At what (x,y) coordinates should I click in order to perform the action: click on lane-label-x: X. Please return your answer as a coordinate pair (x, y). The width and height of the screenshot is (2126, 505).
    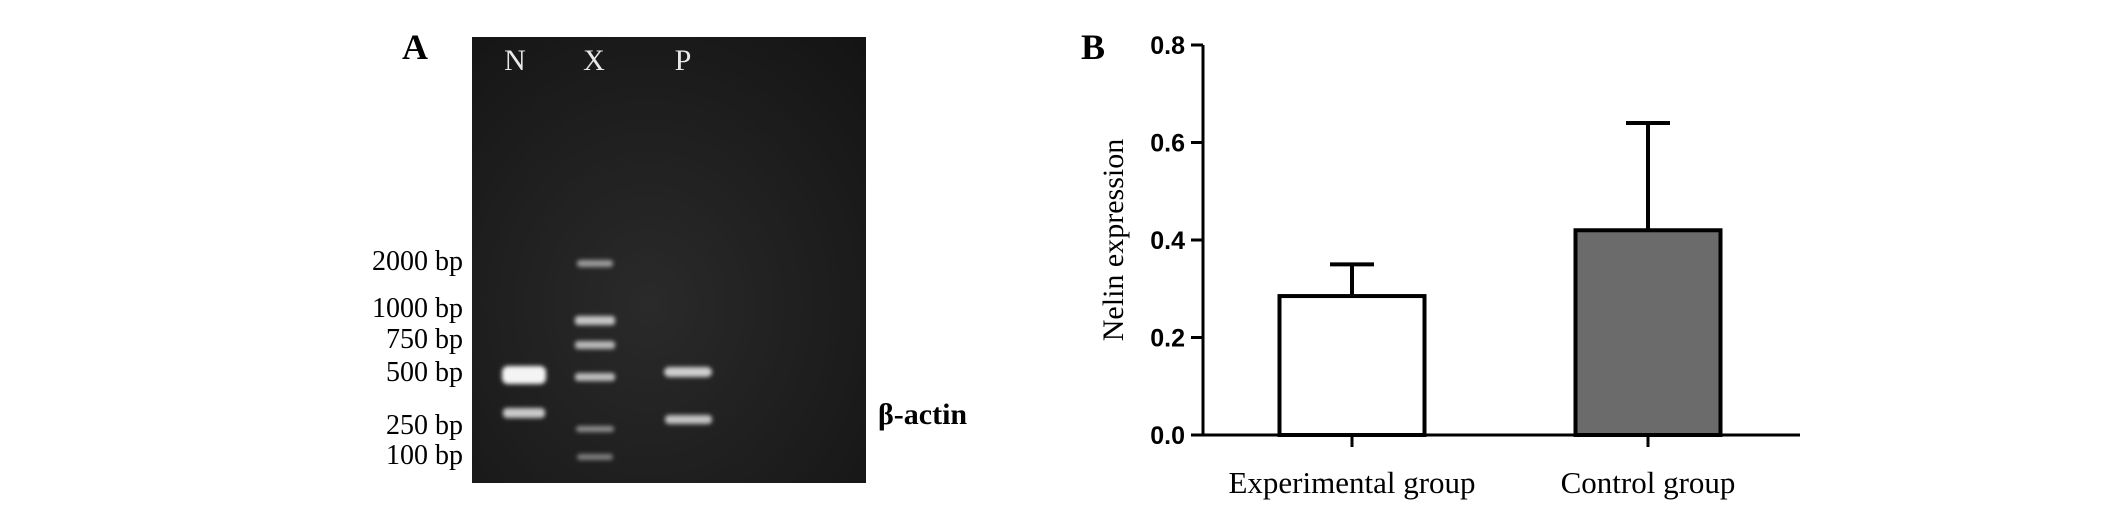
    Looking at the image, I should click on (594, 60).